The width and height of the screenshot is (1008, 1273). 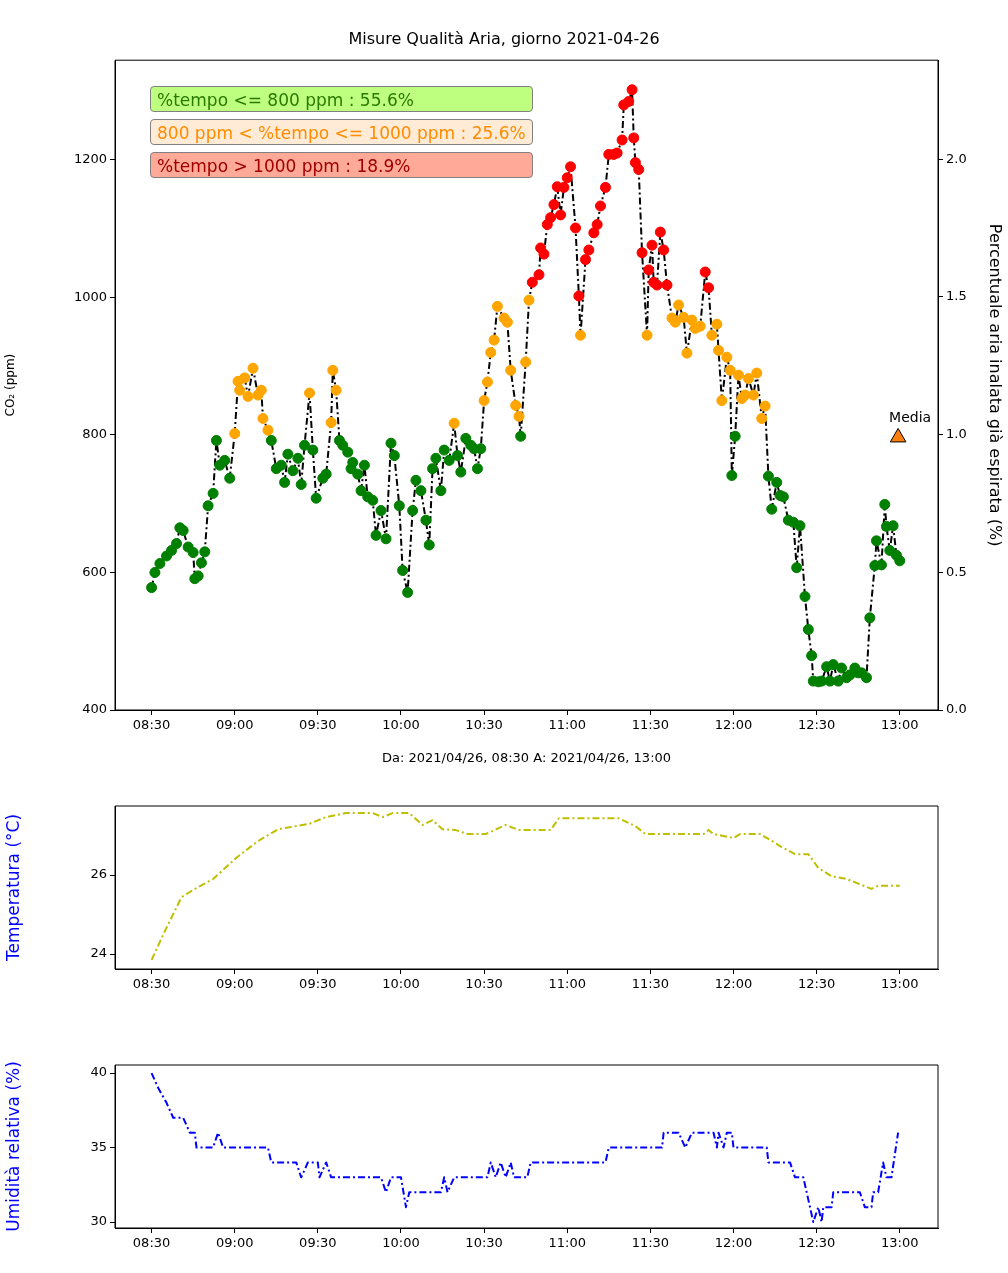 I want to click on y-tick-label: 600, so click(x=94, y=571).